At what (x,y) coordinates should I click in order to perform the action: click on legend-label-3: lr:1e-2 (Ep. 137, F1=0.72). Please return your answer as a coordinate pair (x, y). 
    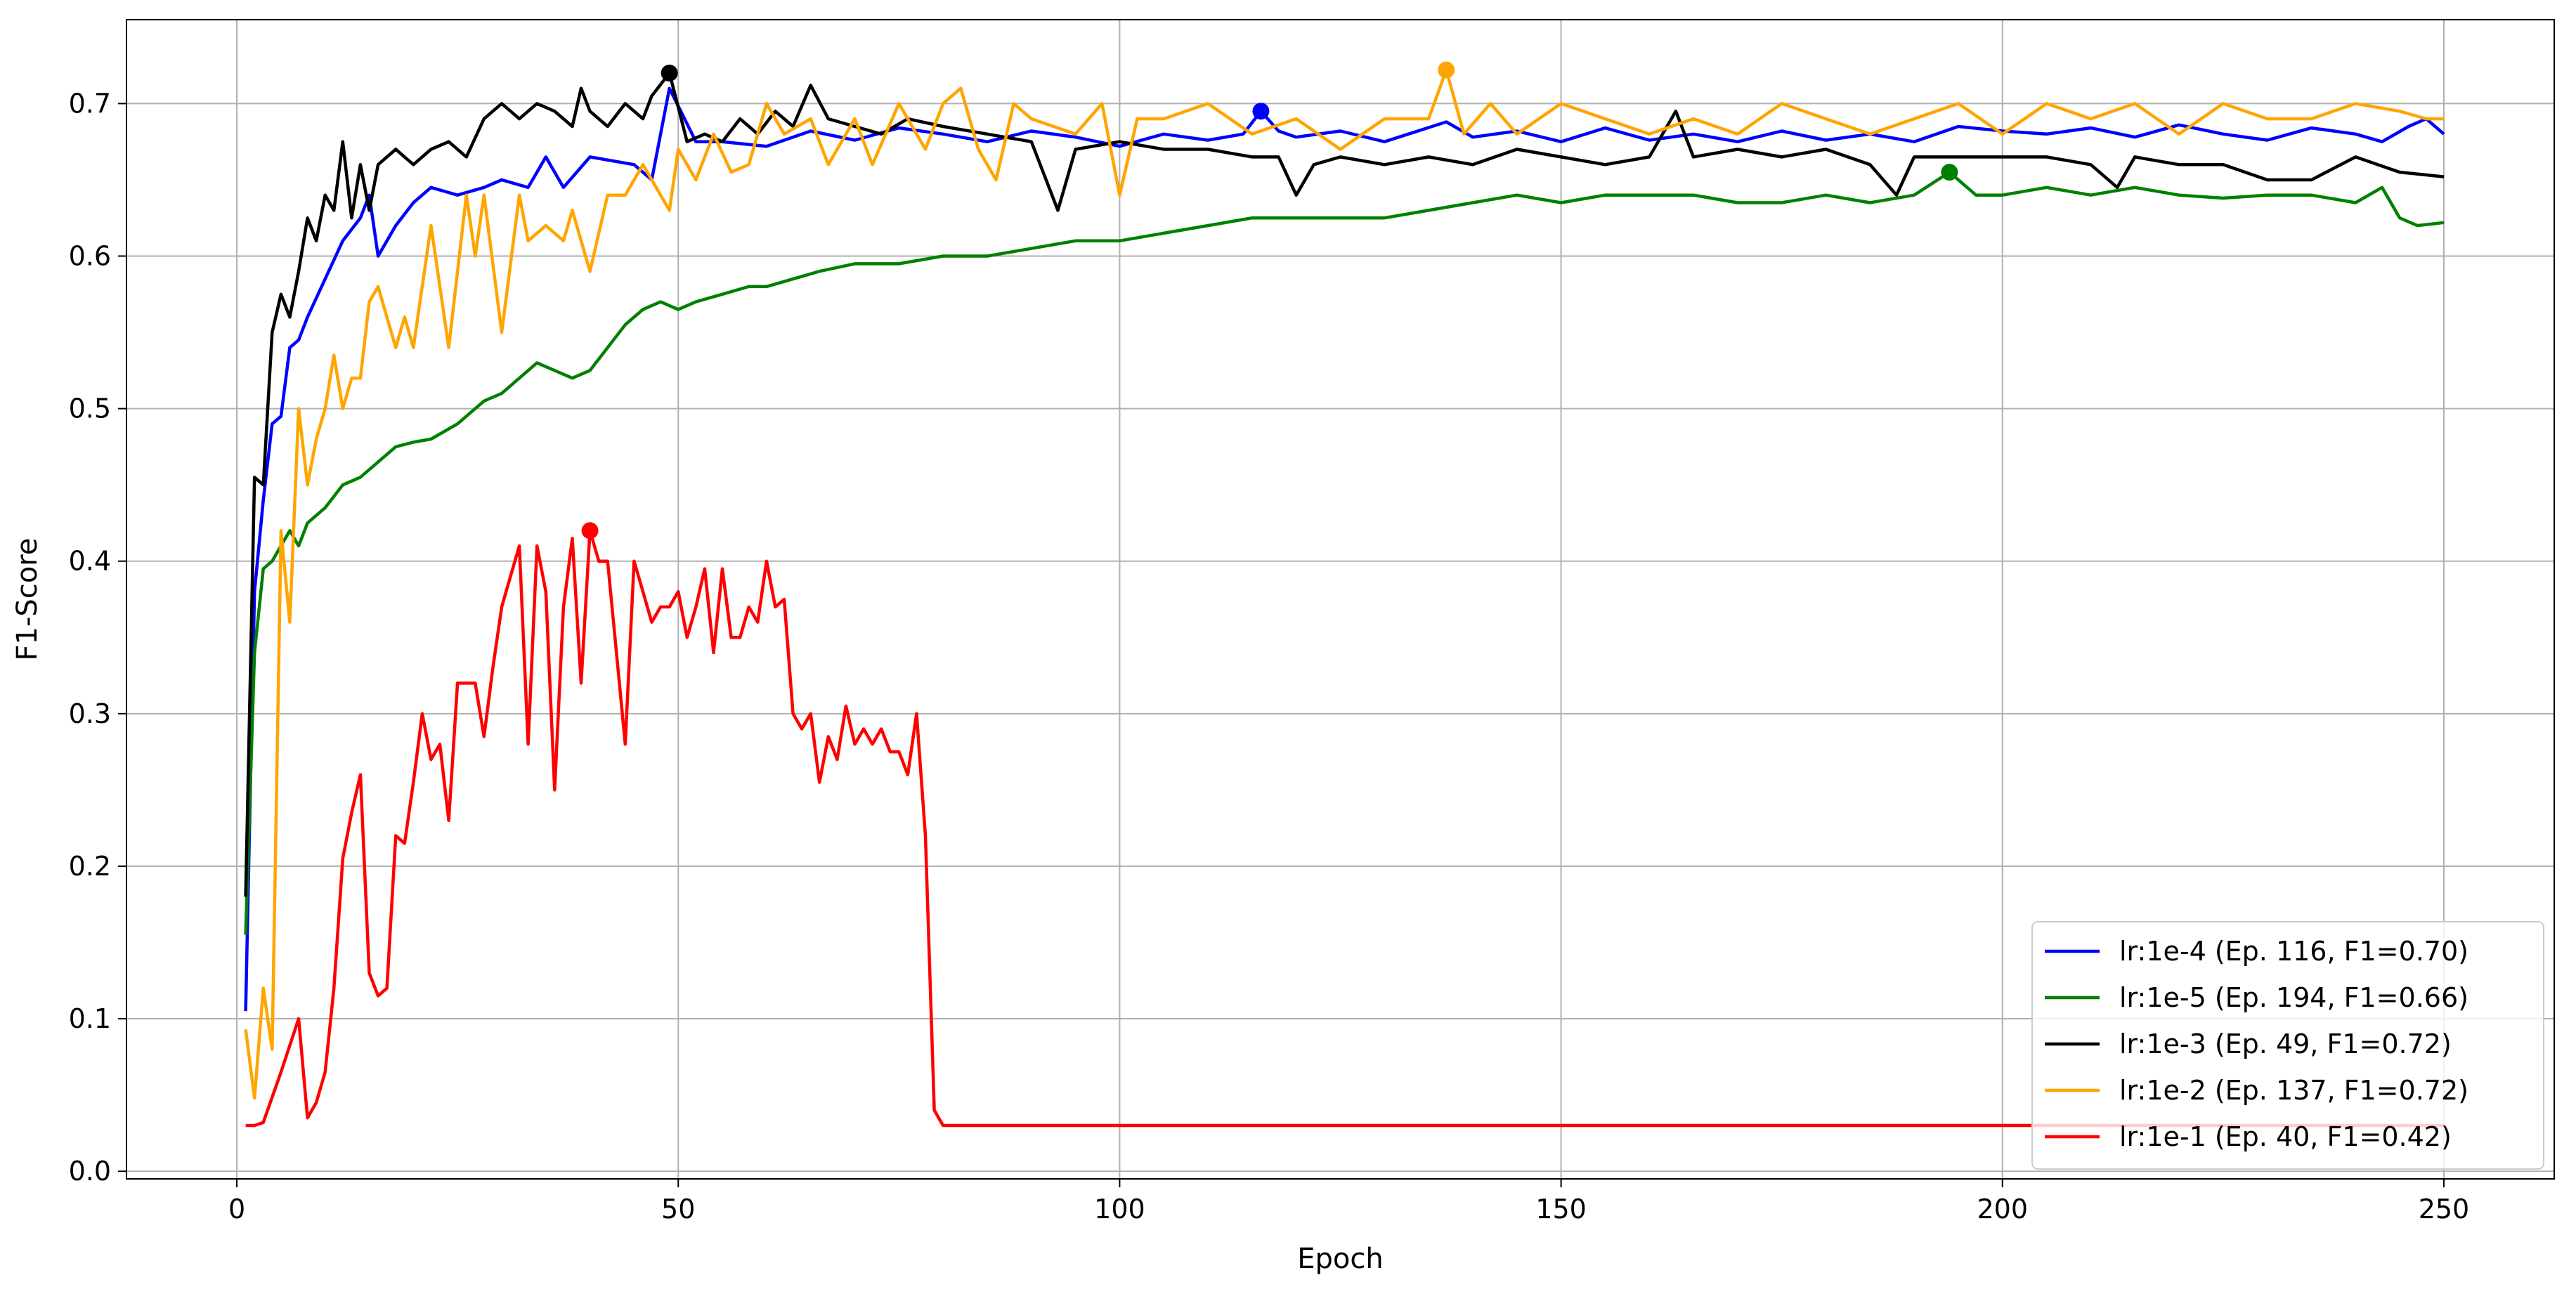
    Looking at the image, I should click on (2293, 1090).